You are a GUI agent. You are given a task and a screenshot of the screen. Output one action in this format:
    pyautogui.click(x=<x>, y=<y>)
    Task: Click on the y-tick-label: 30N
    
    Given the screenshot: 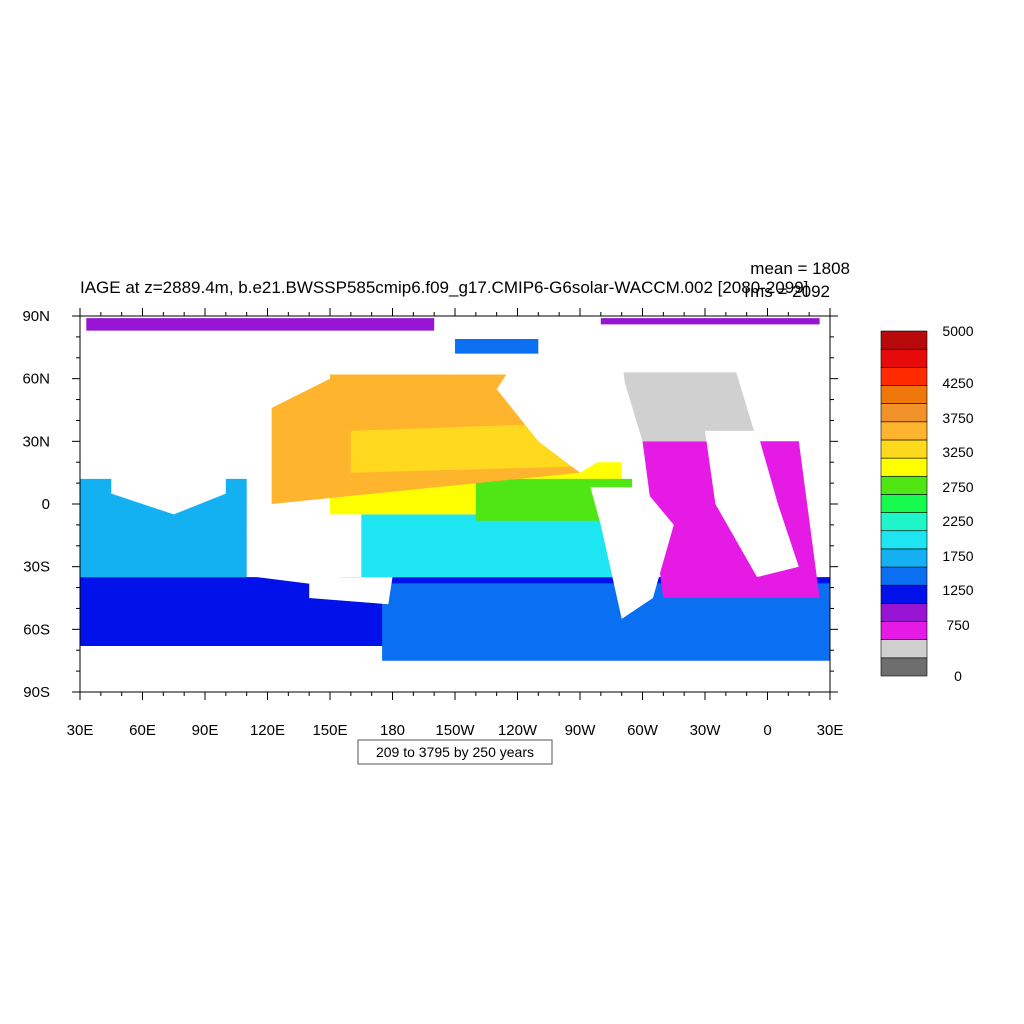 What is the action you would take?
    pyautogui.click(x=36, y=441)
    